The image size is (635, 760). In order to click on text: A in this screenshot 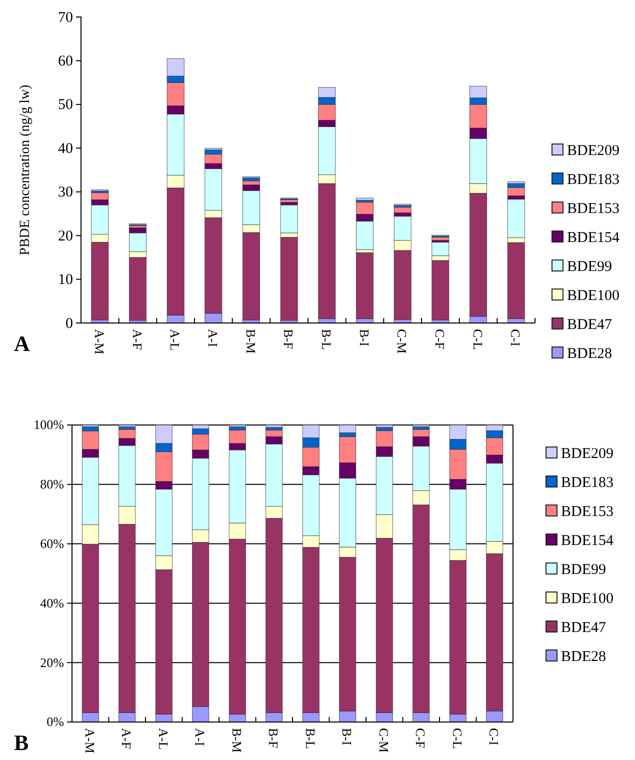, I will do `click(22, 343)`.